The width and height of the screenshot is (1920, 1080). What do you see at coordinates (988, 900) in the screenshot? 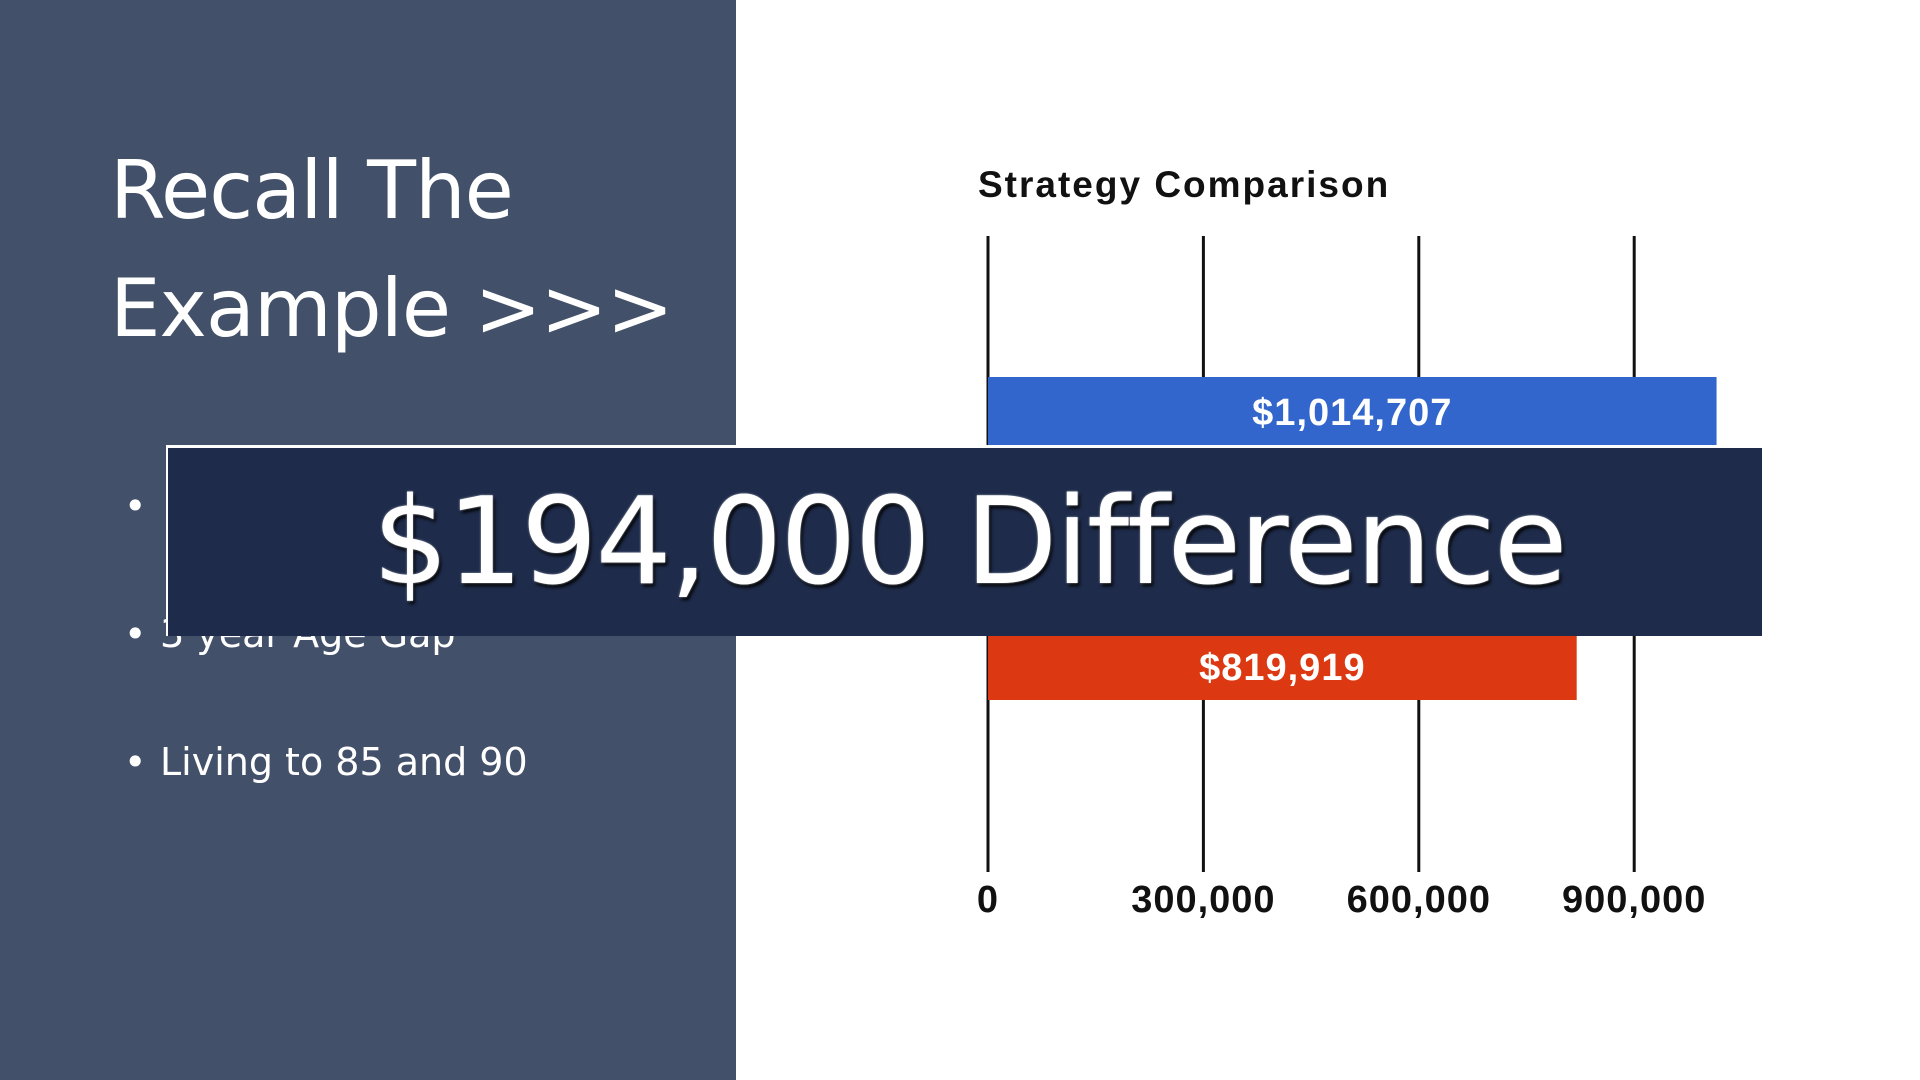
I see `x-tick-label-1: 0` at bounding box center [988, 900].